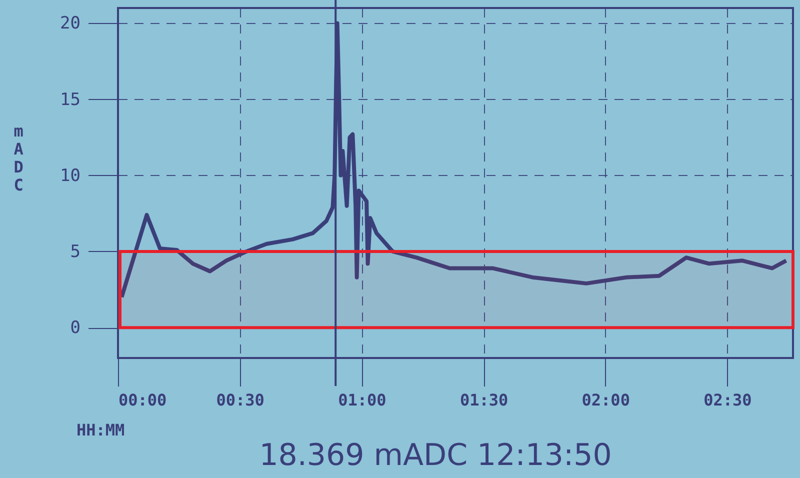  What do you see at coordinates (70, 100) in the screenshot?
I see `y-tick-label: 15` at bounding box center [70, 100].